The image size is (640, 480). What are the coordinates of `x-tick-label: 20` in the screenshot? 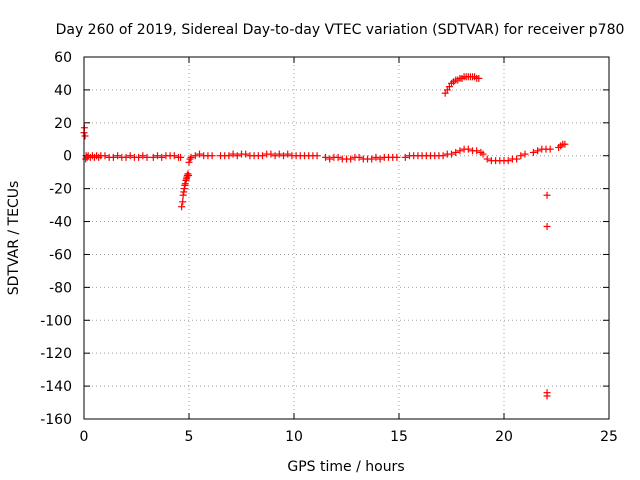 It's located at (504, 437).